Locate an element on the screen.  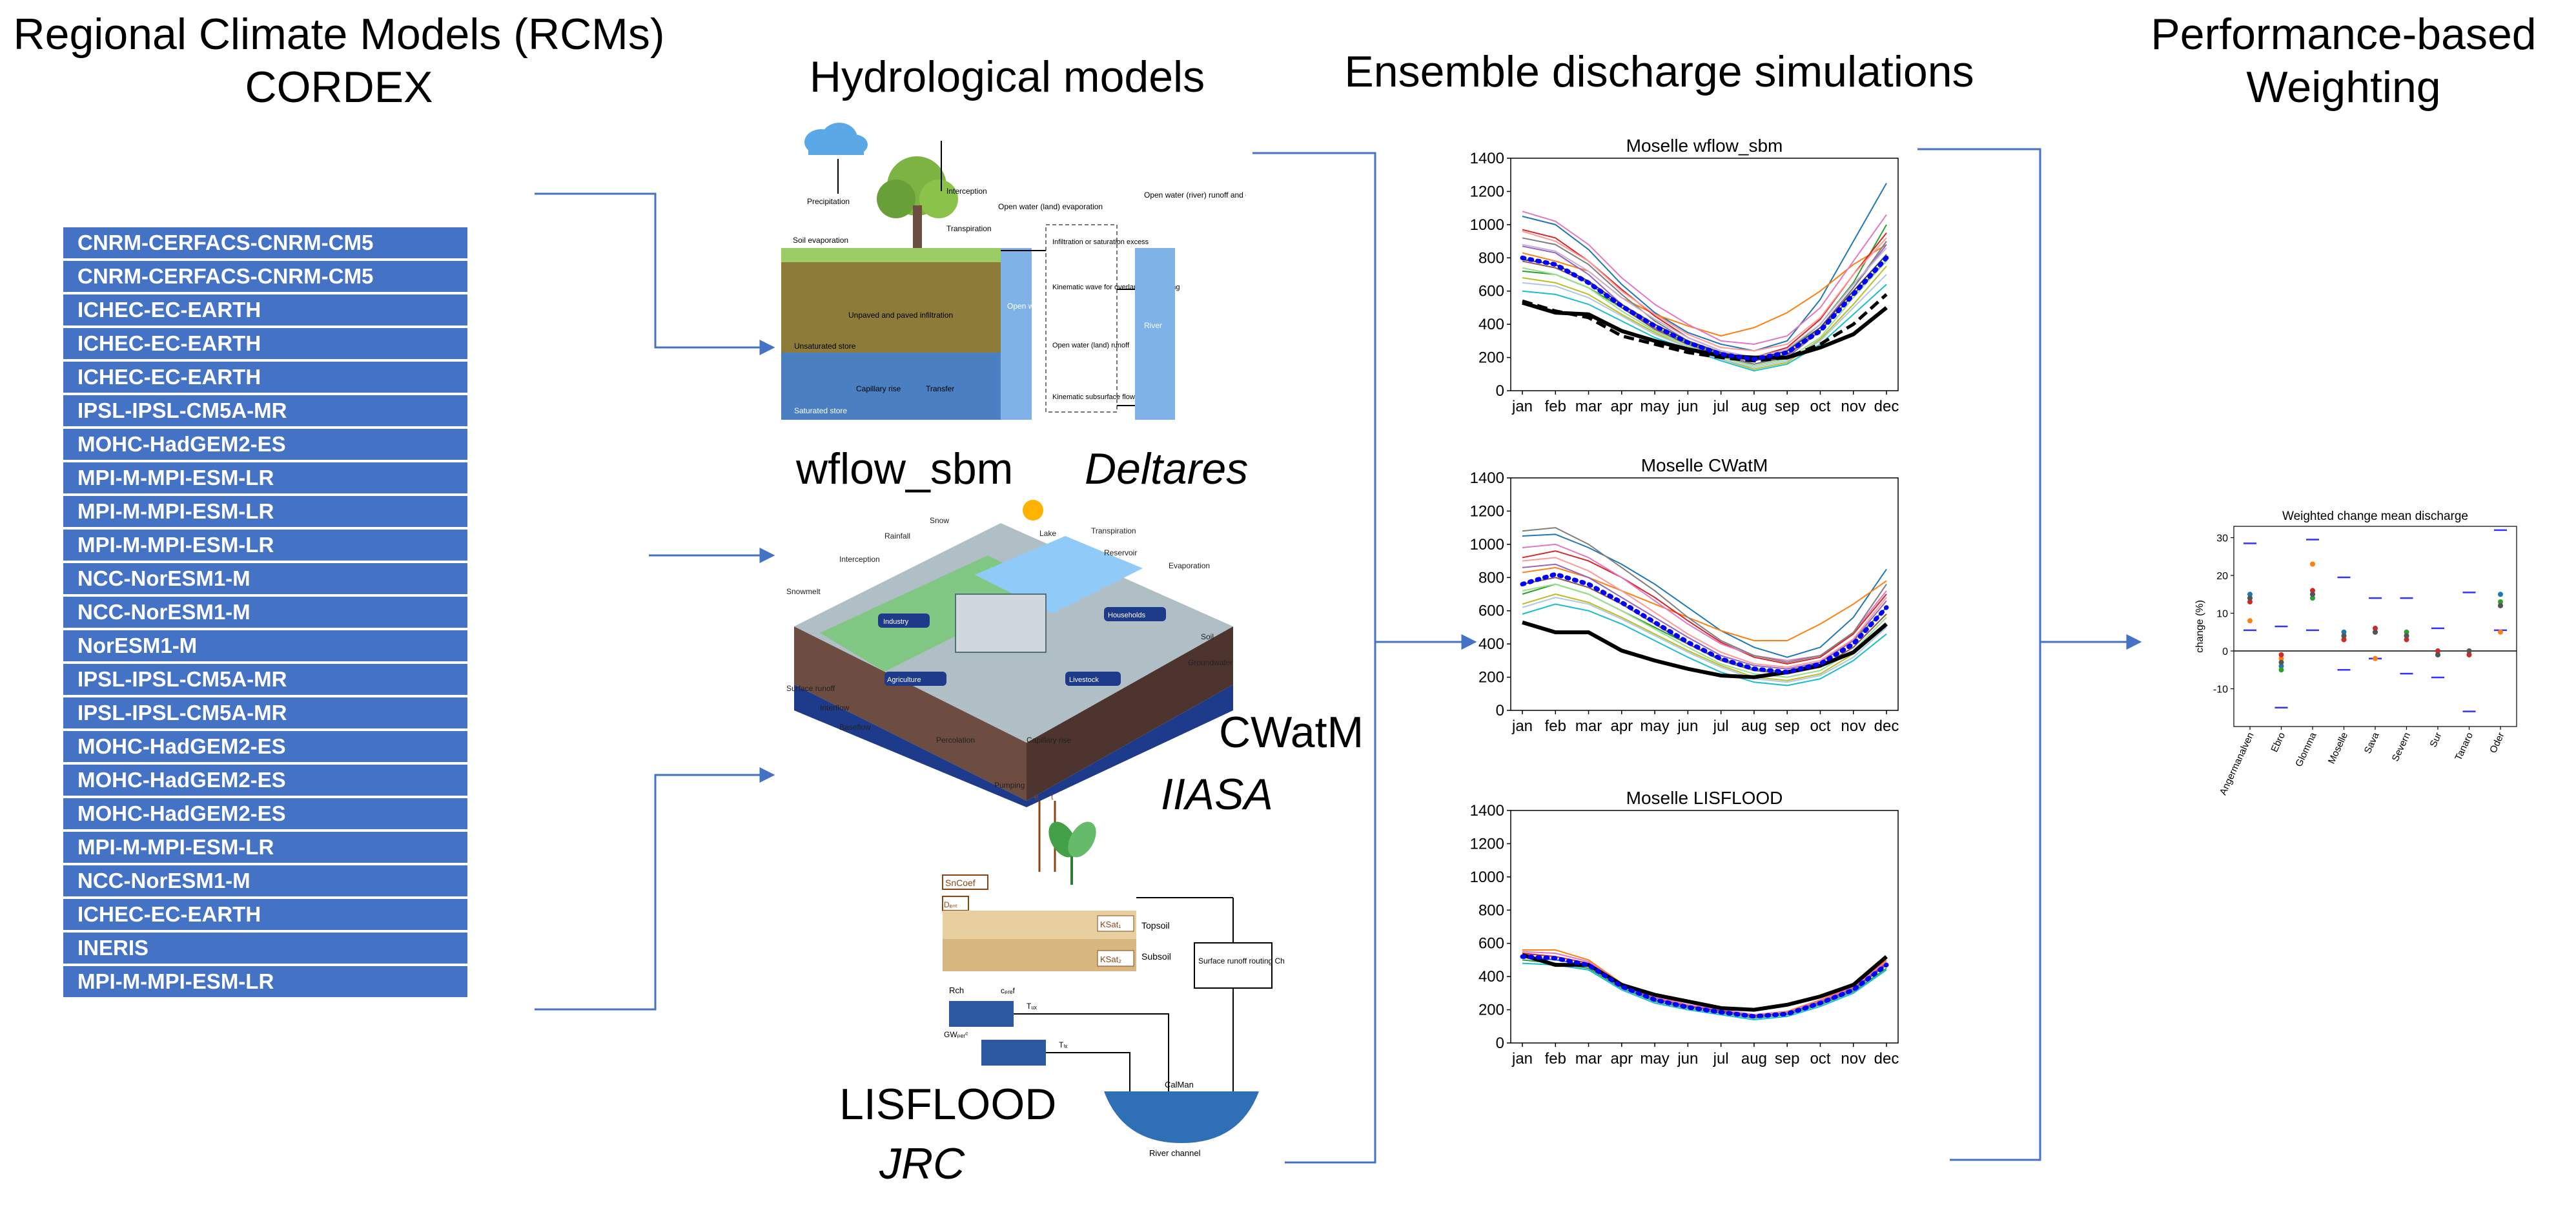
wflow-label-river: River is located at coordinates (1153, 325).